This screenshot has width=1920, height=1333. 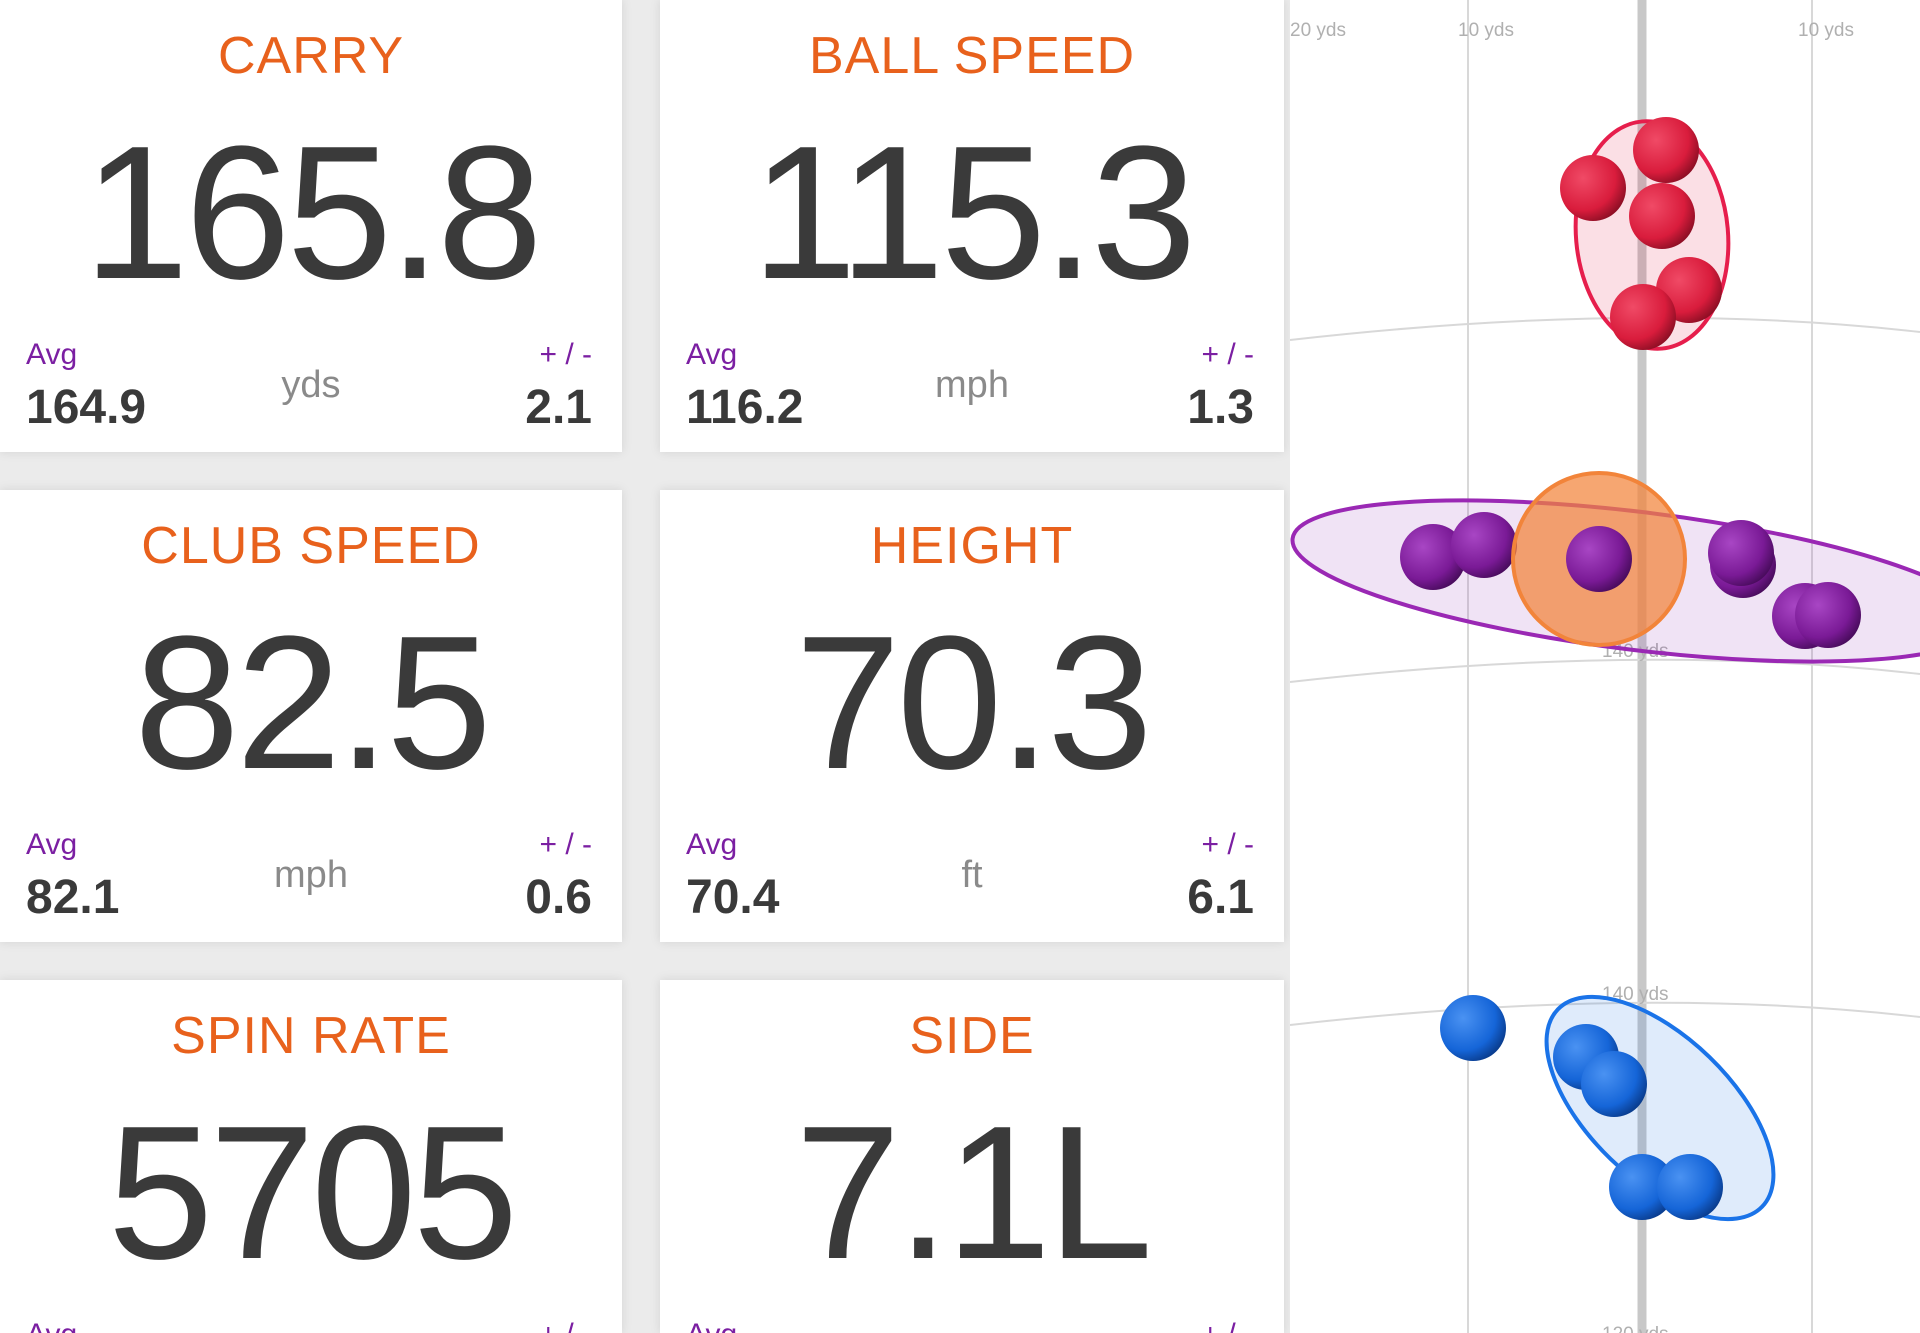 What do you see at coordinates (973, 213) in the screenshot?
I see `metric-value: 115.3` at bounding box center [973, 213].